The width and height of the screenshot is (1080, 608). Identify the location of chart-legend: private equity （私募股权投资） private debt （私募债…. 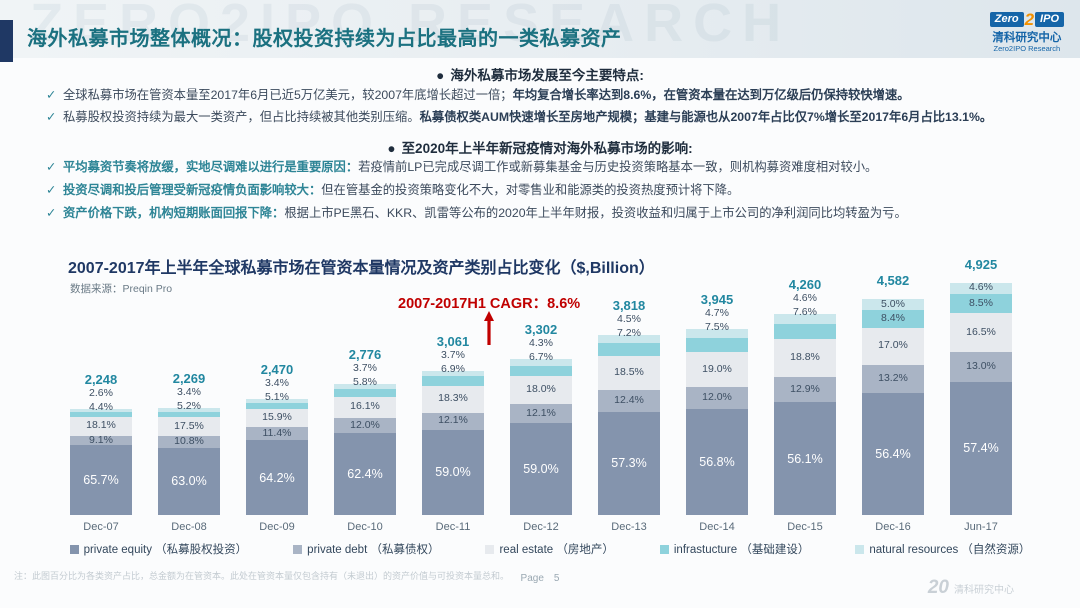
(550, 549).